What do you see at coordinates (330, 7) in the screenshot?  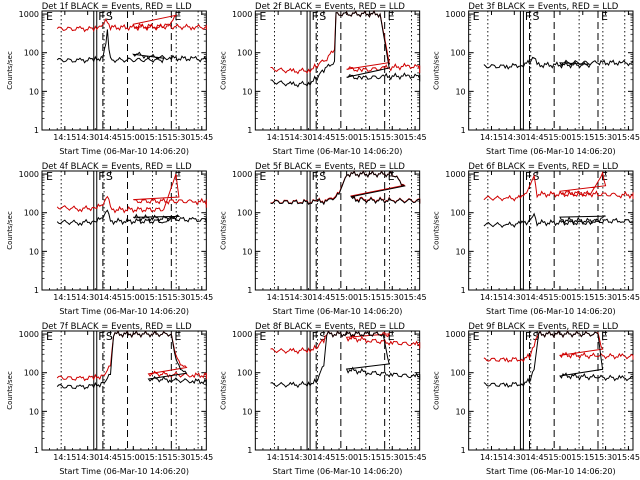 I see `chart-title: Det 2f BLACK = Events, RED = LLD` at bounding box center [330, 7].